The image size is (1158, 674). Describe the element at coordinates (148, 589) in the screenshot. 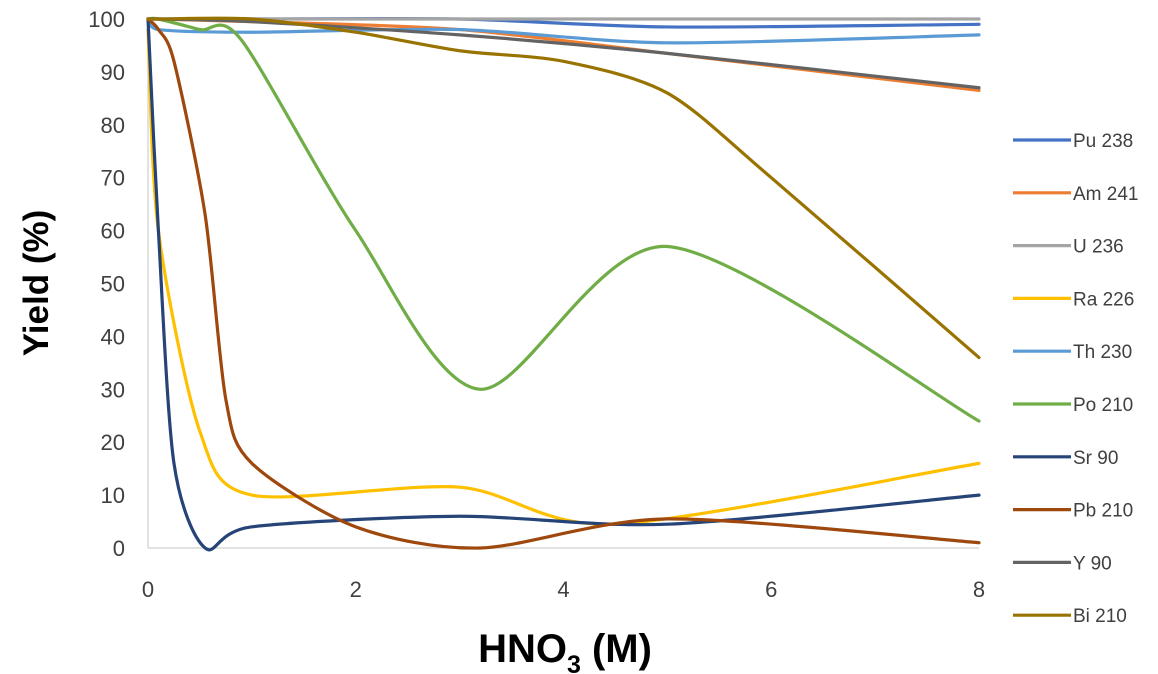

I see `x-tick-label: 0` at that location.